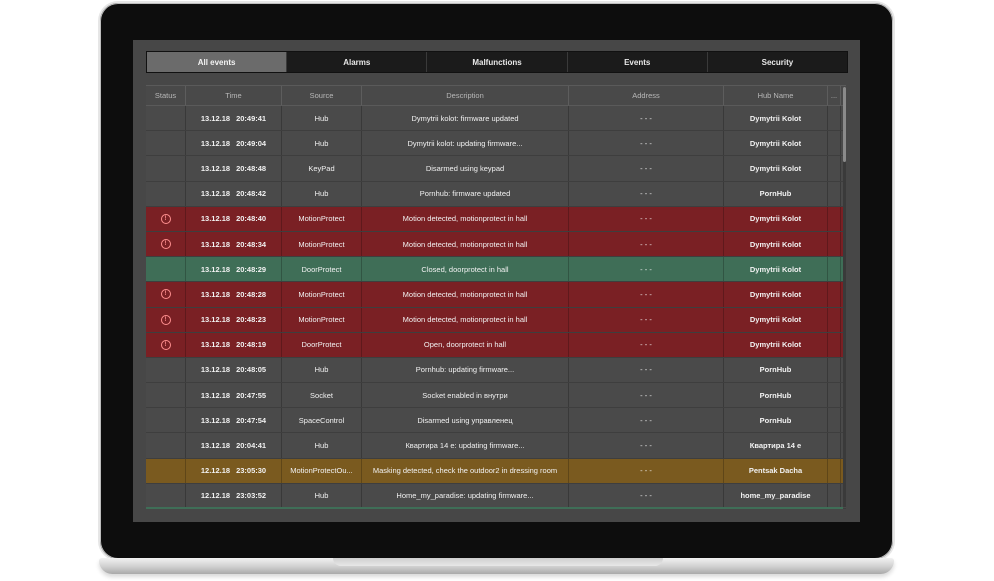  Describe the element at coordinates (465, 193) in the screenshot. I see `description-cell: Pornhub: firmware updated` at that location.